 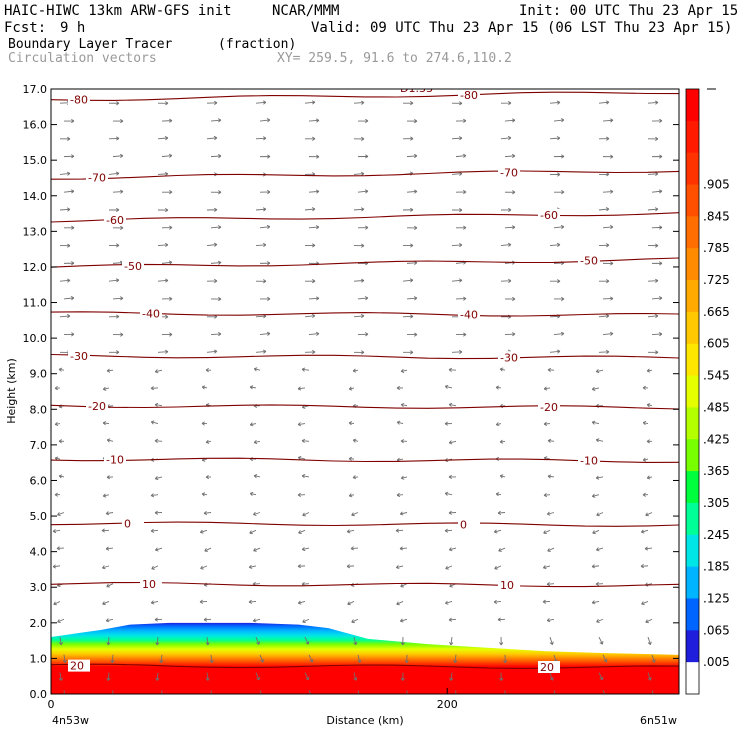 I want to click on x-tick-label: 200, so click(x=447, y=704).